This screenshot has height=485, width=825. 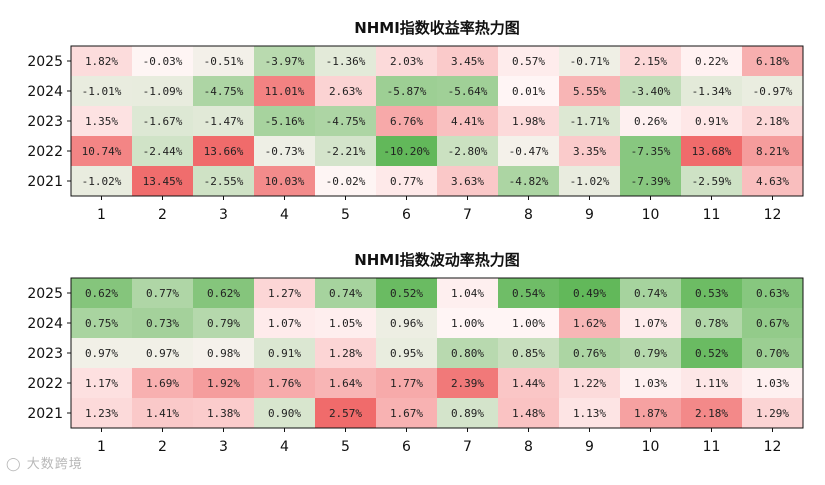 What do you see at coordinates (284, 353) in the screenshot?
I see `cell-value-label: 0.91%` at bounding box center [284, 353].